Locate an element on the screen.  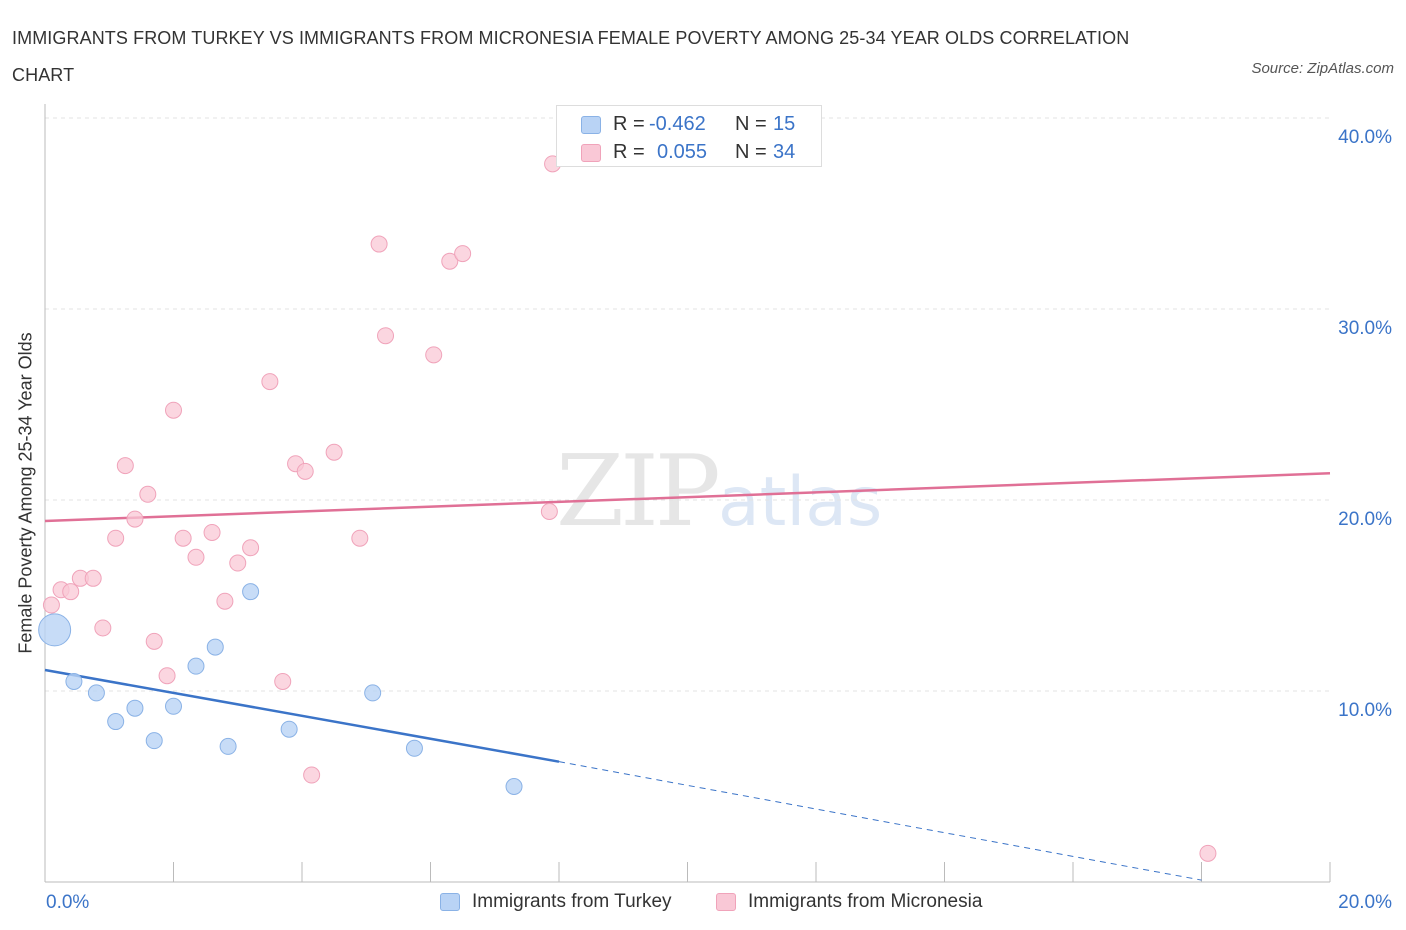
correlation-legend: R = -0.462 N = 15 R = 0.055 N = 34 is located at coordinates (689, 136).